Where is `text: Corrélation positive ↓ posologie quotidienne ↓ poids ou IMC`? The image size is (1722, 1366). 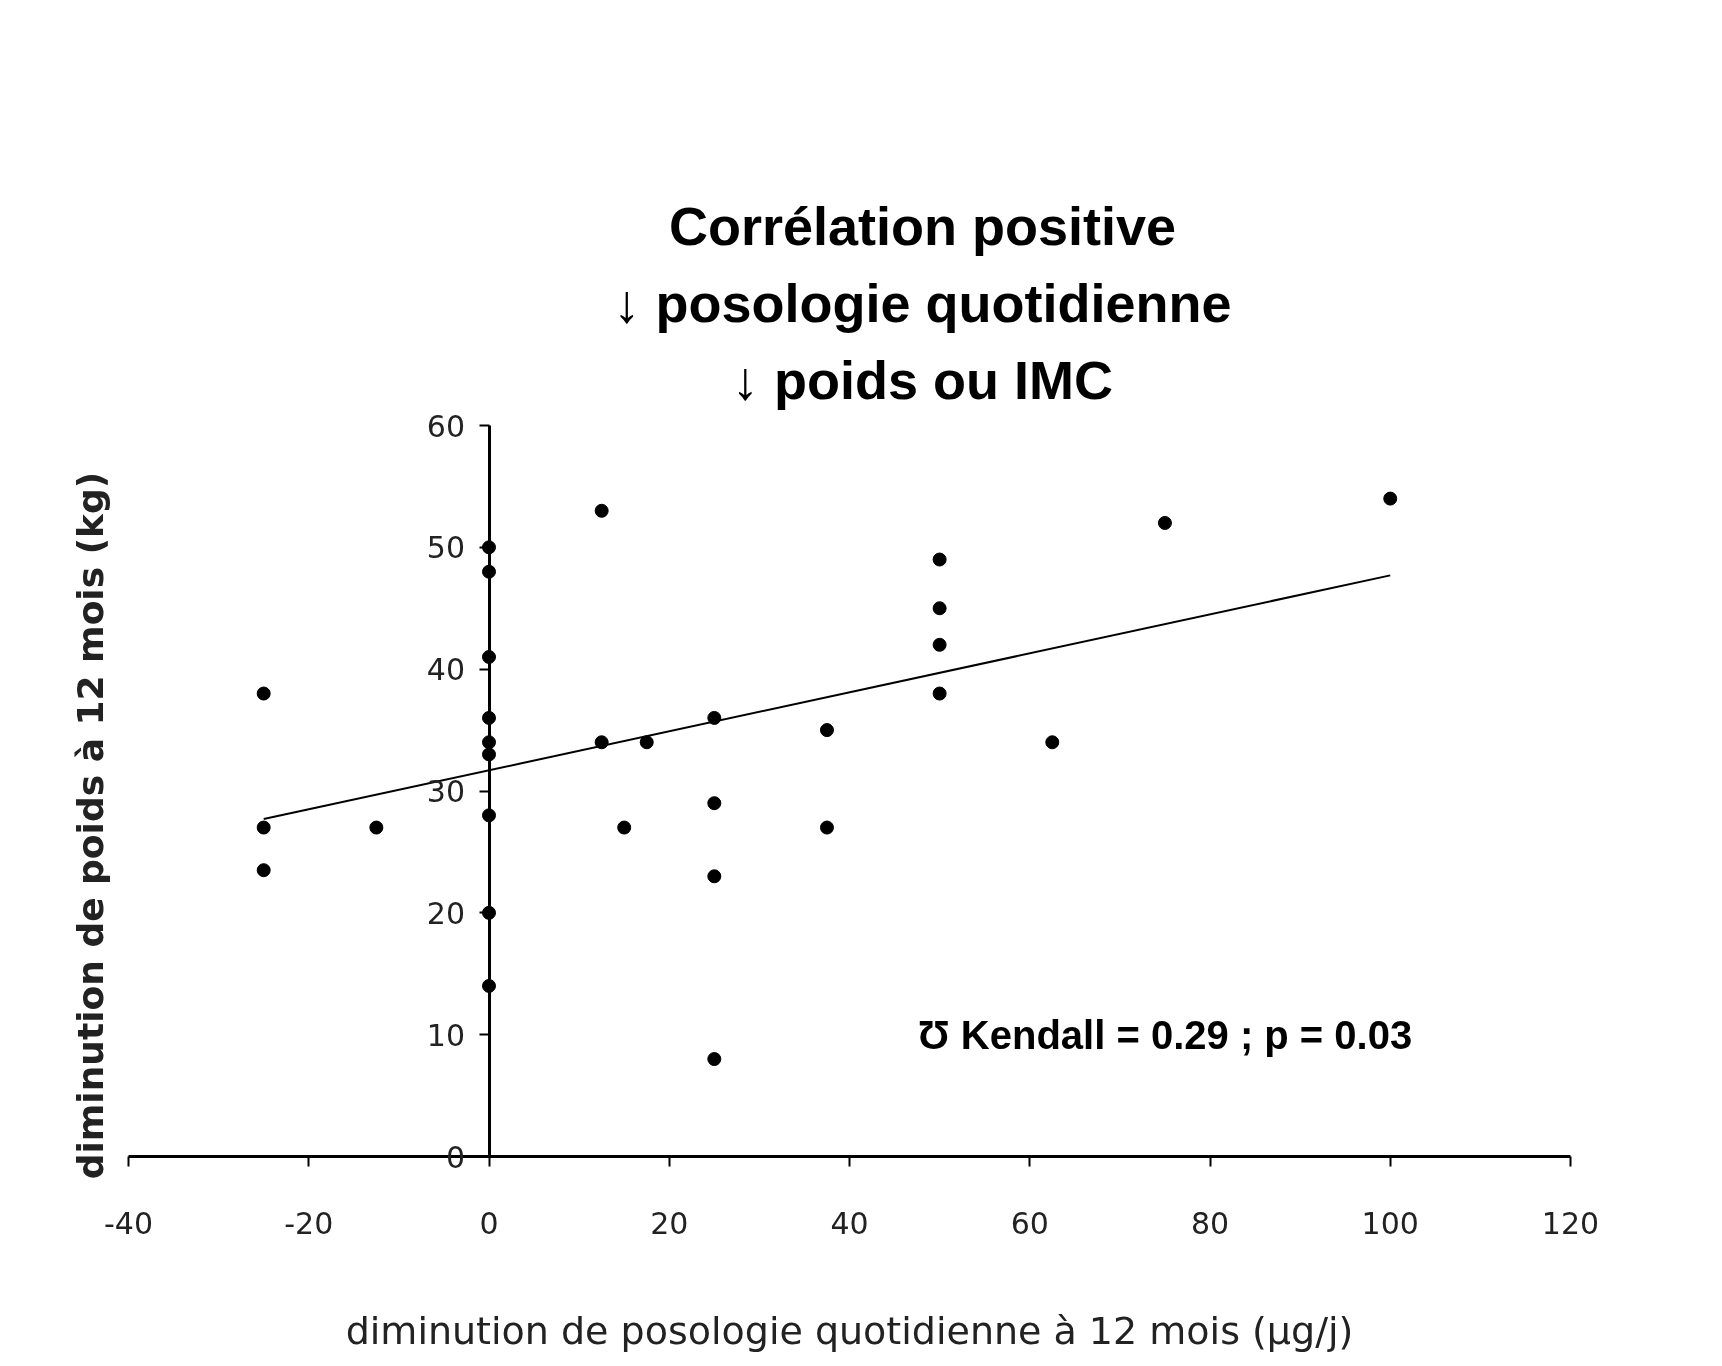 text: Corrélation positive ↓ posologie quotidienne ↓ poids ou IMC is located at coordinates (922, 302).